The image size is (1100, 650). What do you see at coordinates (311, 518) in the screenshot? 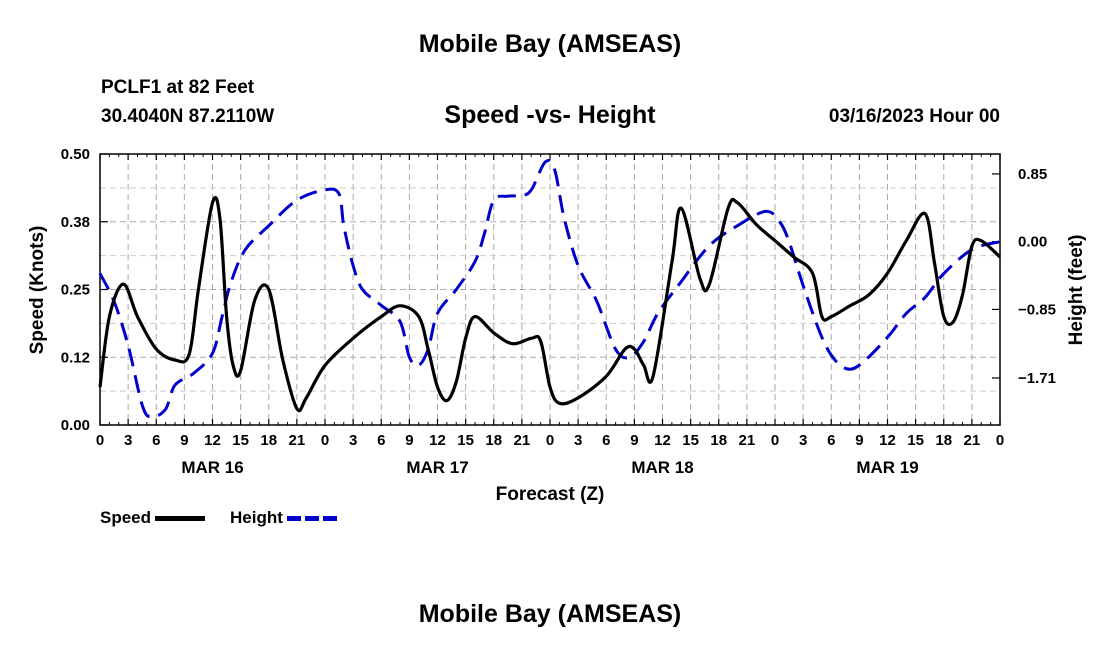
I see `legend-height-swatch` at bounding box center [311, 518].